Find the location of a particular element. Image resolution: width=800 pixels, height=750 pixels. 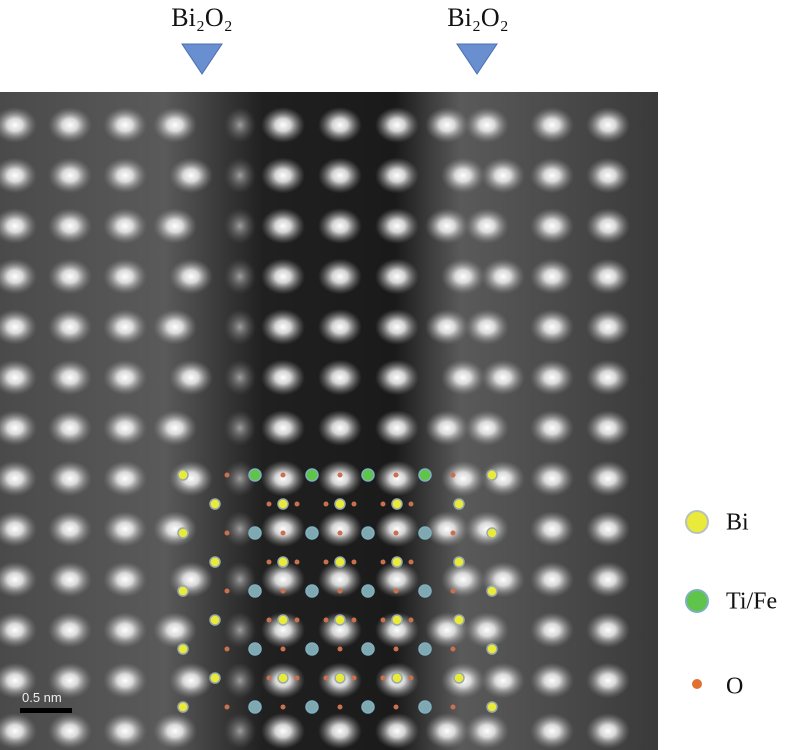

structure-overlay is located at coordinates (337, 591).